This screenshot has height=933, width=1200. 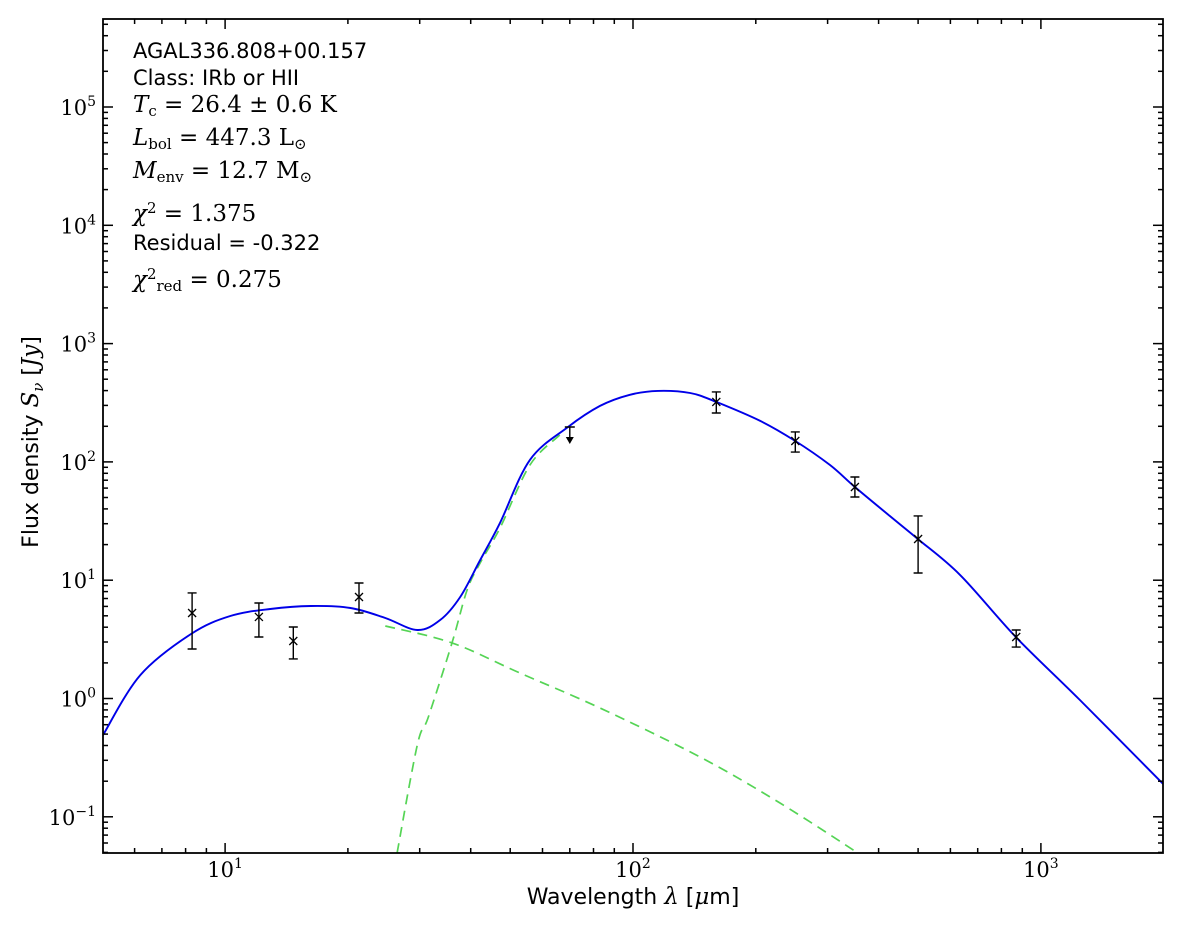 I want to click on math-token: T, so click(x=141, y=105).